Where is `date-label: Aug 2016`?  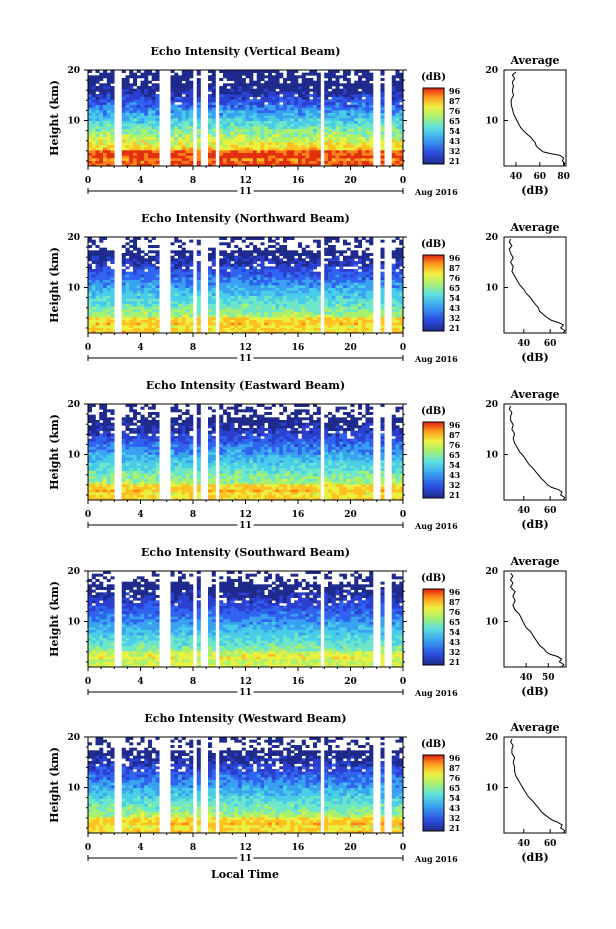 date-label: Aug 2016 is located at coordinates (436, 192).